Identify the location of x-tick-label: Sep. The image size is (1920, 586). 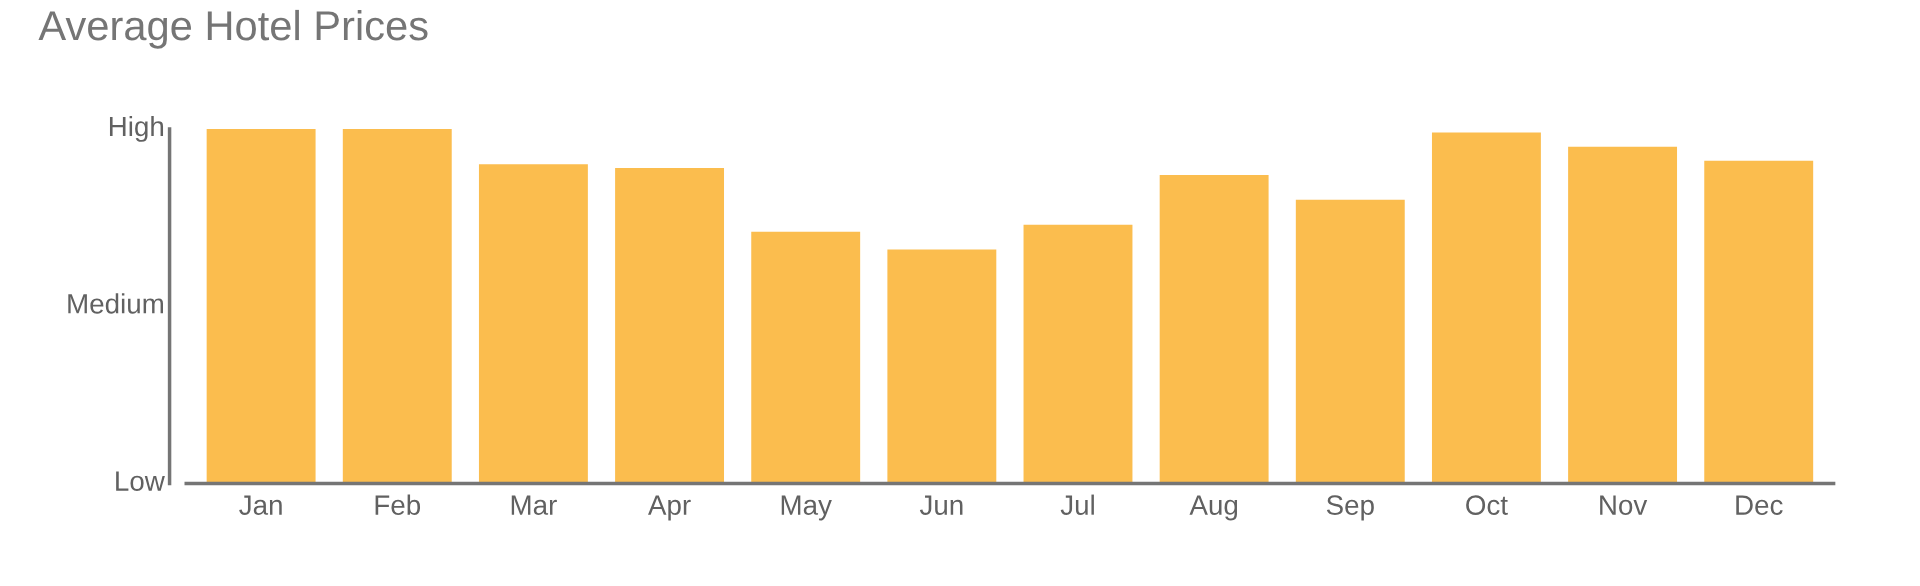
(1350, 508).